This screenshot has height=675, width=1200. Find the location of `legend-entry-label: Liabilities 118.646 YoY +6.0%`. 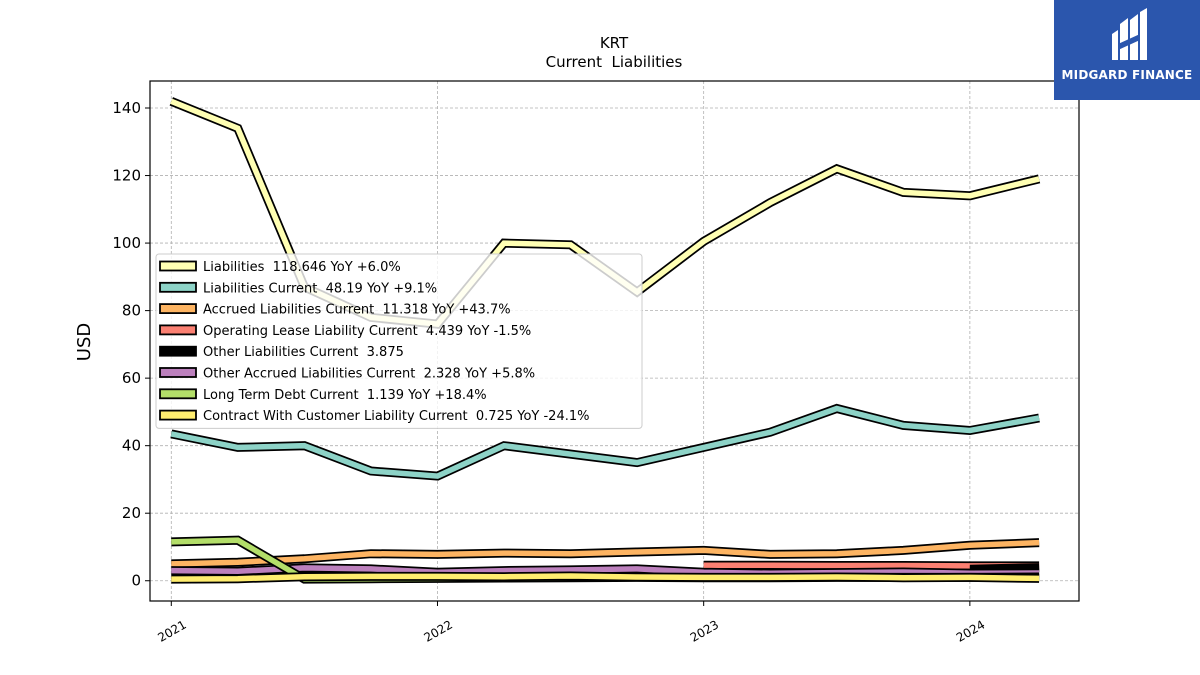

legend-entry-label: Liabilities 118.646 YoY +6.0% is located at coordinates (302, 267).